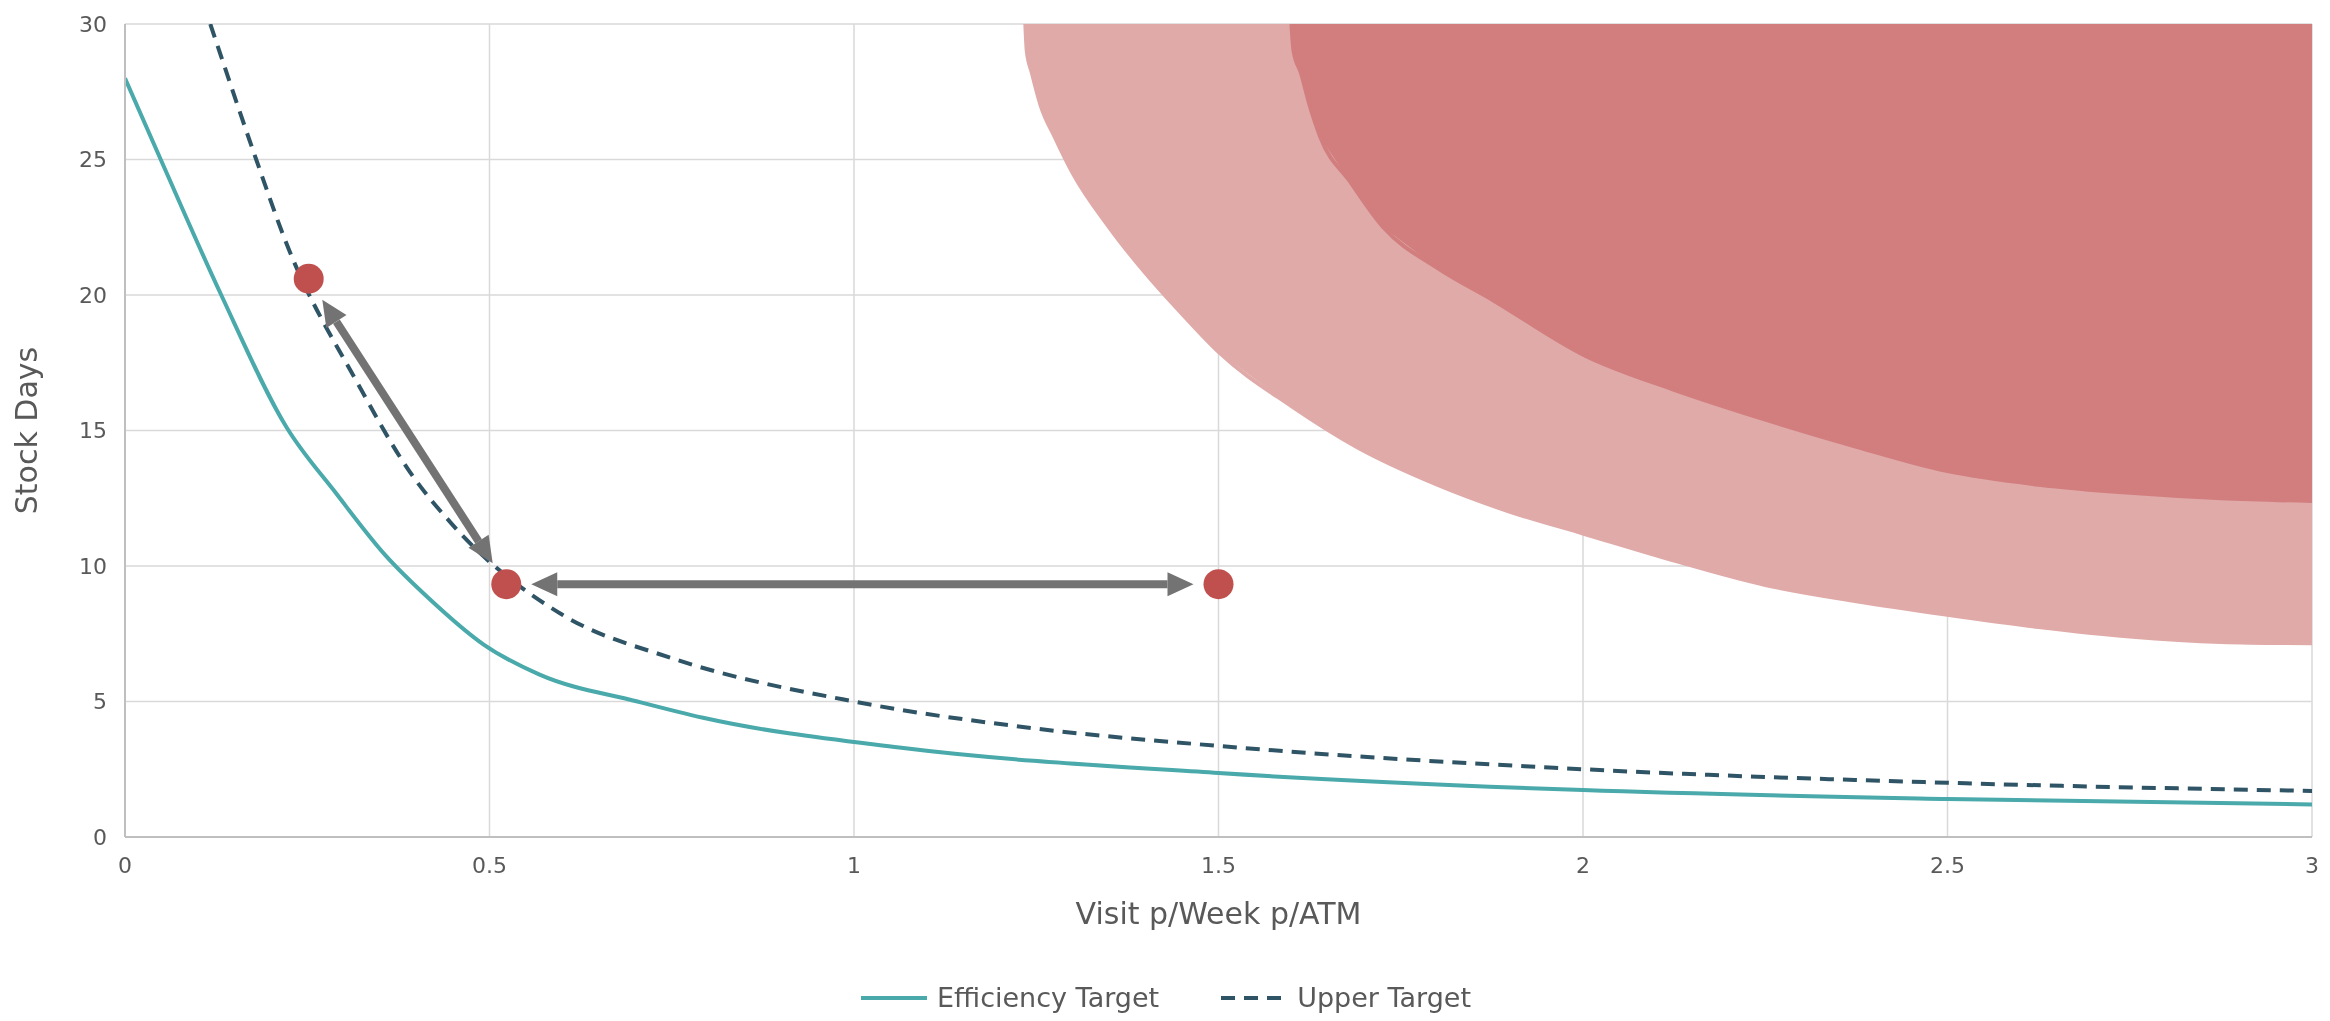 Image resolution: width=2330 pixels, height=1021 pixels. Describe the element at coordinates (2312, 865) in the screenshot. I see `x-tick-label: 3` at that location.